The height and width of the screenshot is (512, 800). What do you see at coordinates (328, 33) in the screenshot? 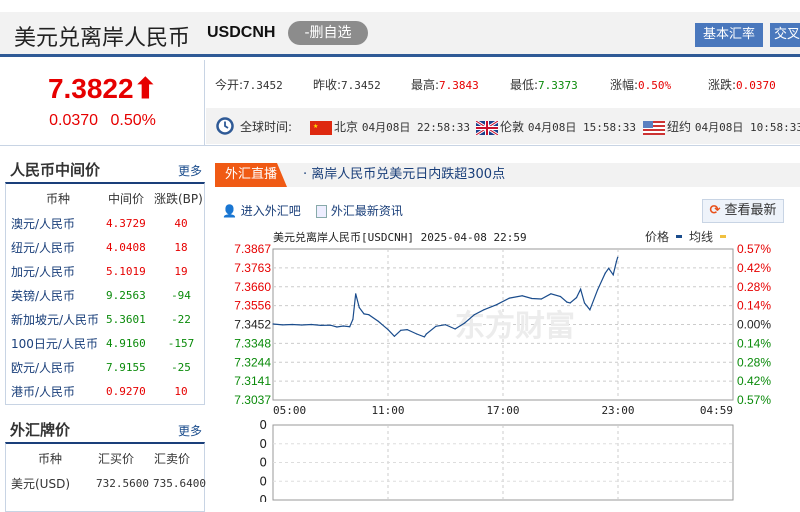
I see `remove-watchlist-button: -删自选` at bounding box center [328, 33].